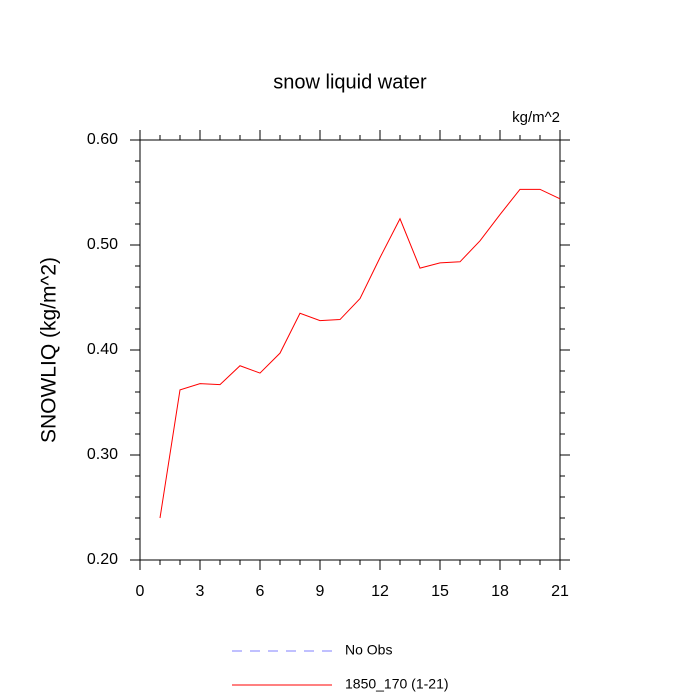 This screenshot has height=700, width=700. Describe the element at coordinates (350, 82) in the screenshot. I see `chart-title: snow liquid water` at that location.